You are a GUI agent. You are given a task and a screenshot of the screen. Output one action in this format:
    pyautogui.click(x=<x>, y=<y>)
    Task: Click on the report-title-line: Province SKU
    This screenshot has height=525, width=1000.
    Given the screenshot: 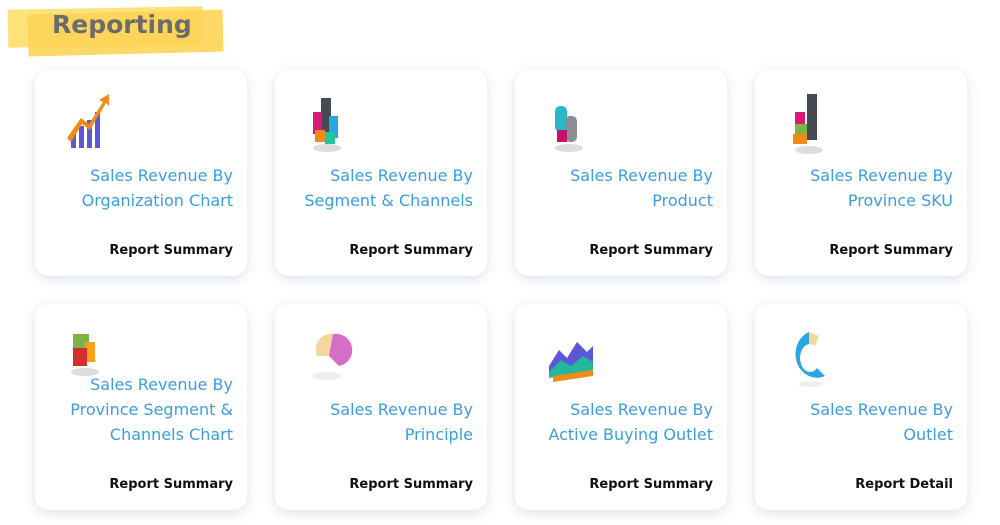 What is the action you would take?
    pyautogui.click(x=900, y=200)
    